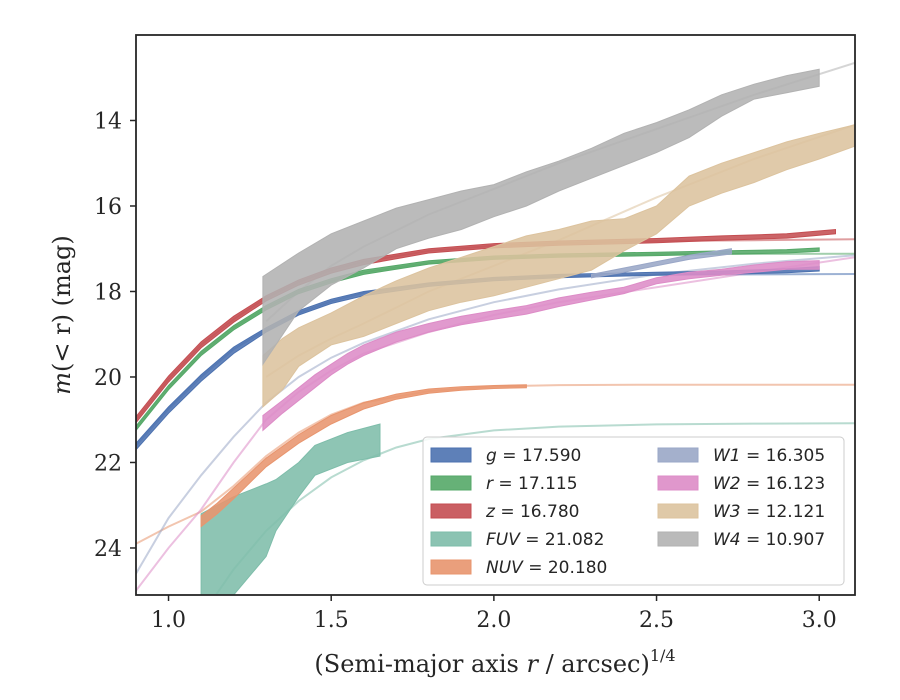  Describe the element at coordinates (168, 620) in the screenshot. I see `x-tick-label: 1.0` at that location.